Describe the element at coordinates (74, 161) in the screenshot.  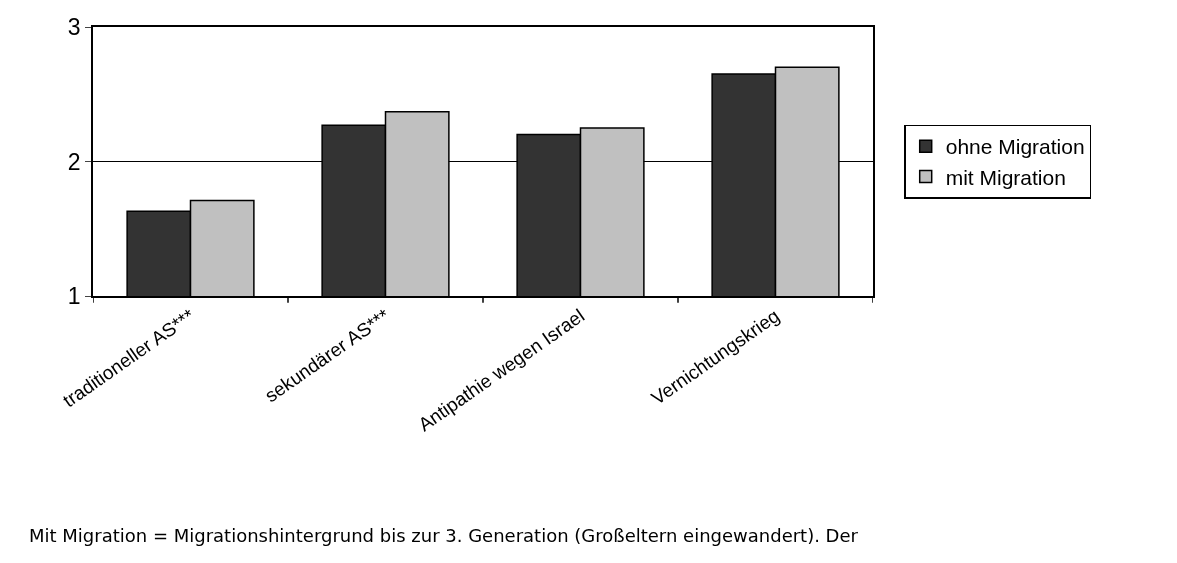
I see `y-tick-label: 2` at that location.